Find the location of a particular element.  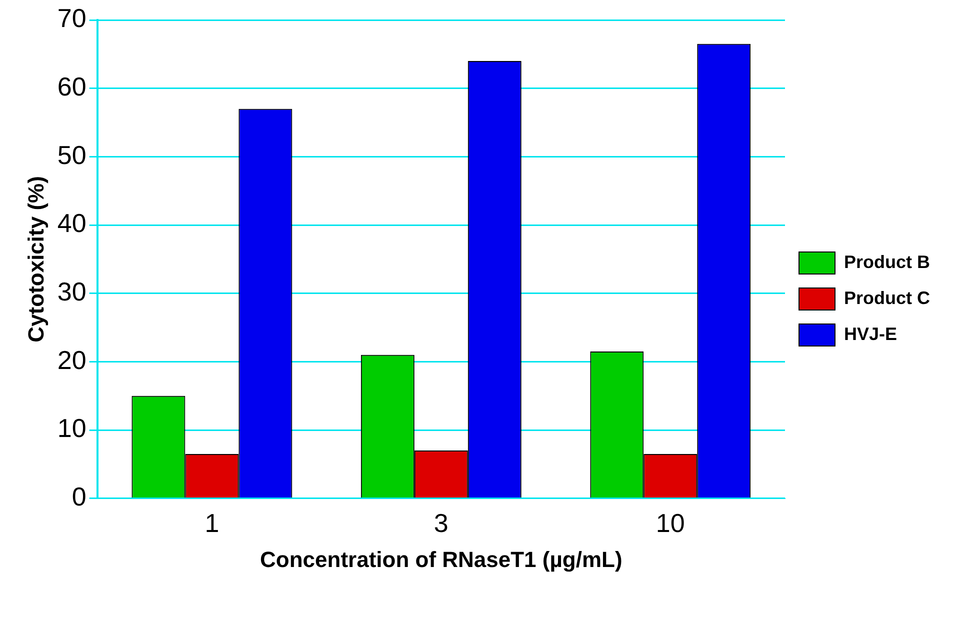

x-tick-label: 1 is located at coordinates (212, 523).